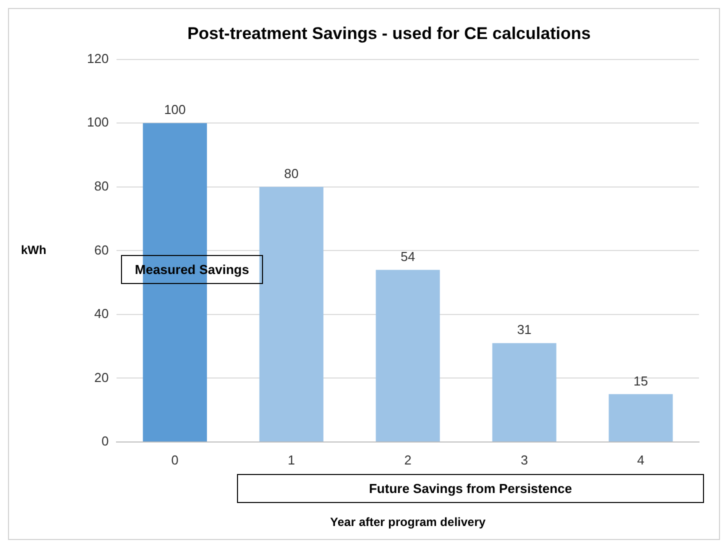 The image size is (728, 548). What do you see at coordinates (291, 174) in the screenshot?
I see `data-label: 80` at bounding box center [291, 174].